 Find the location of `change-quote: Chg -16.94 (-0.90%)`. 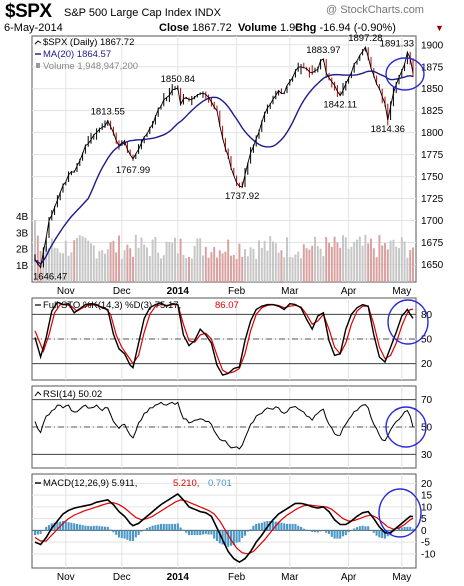

change-quote: Chg -16.94 (-0.90%) is located at coordinates (345, 28).